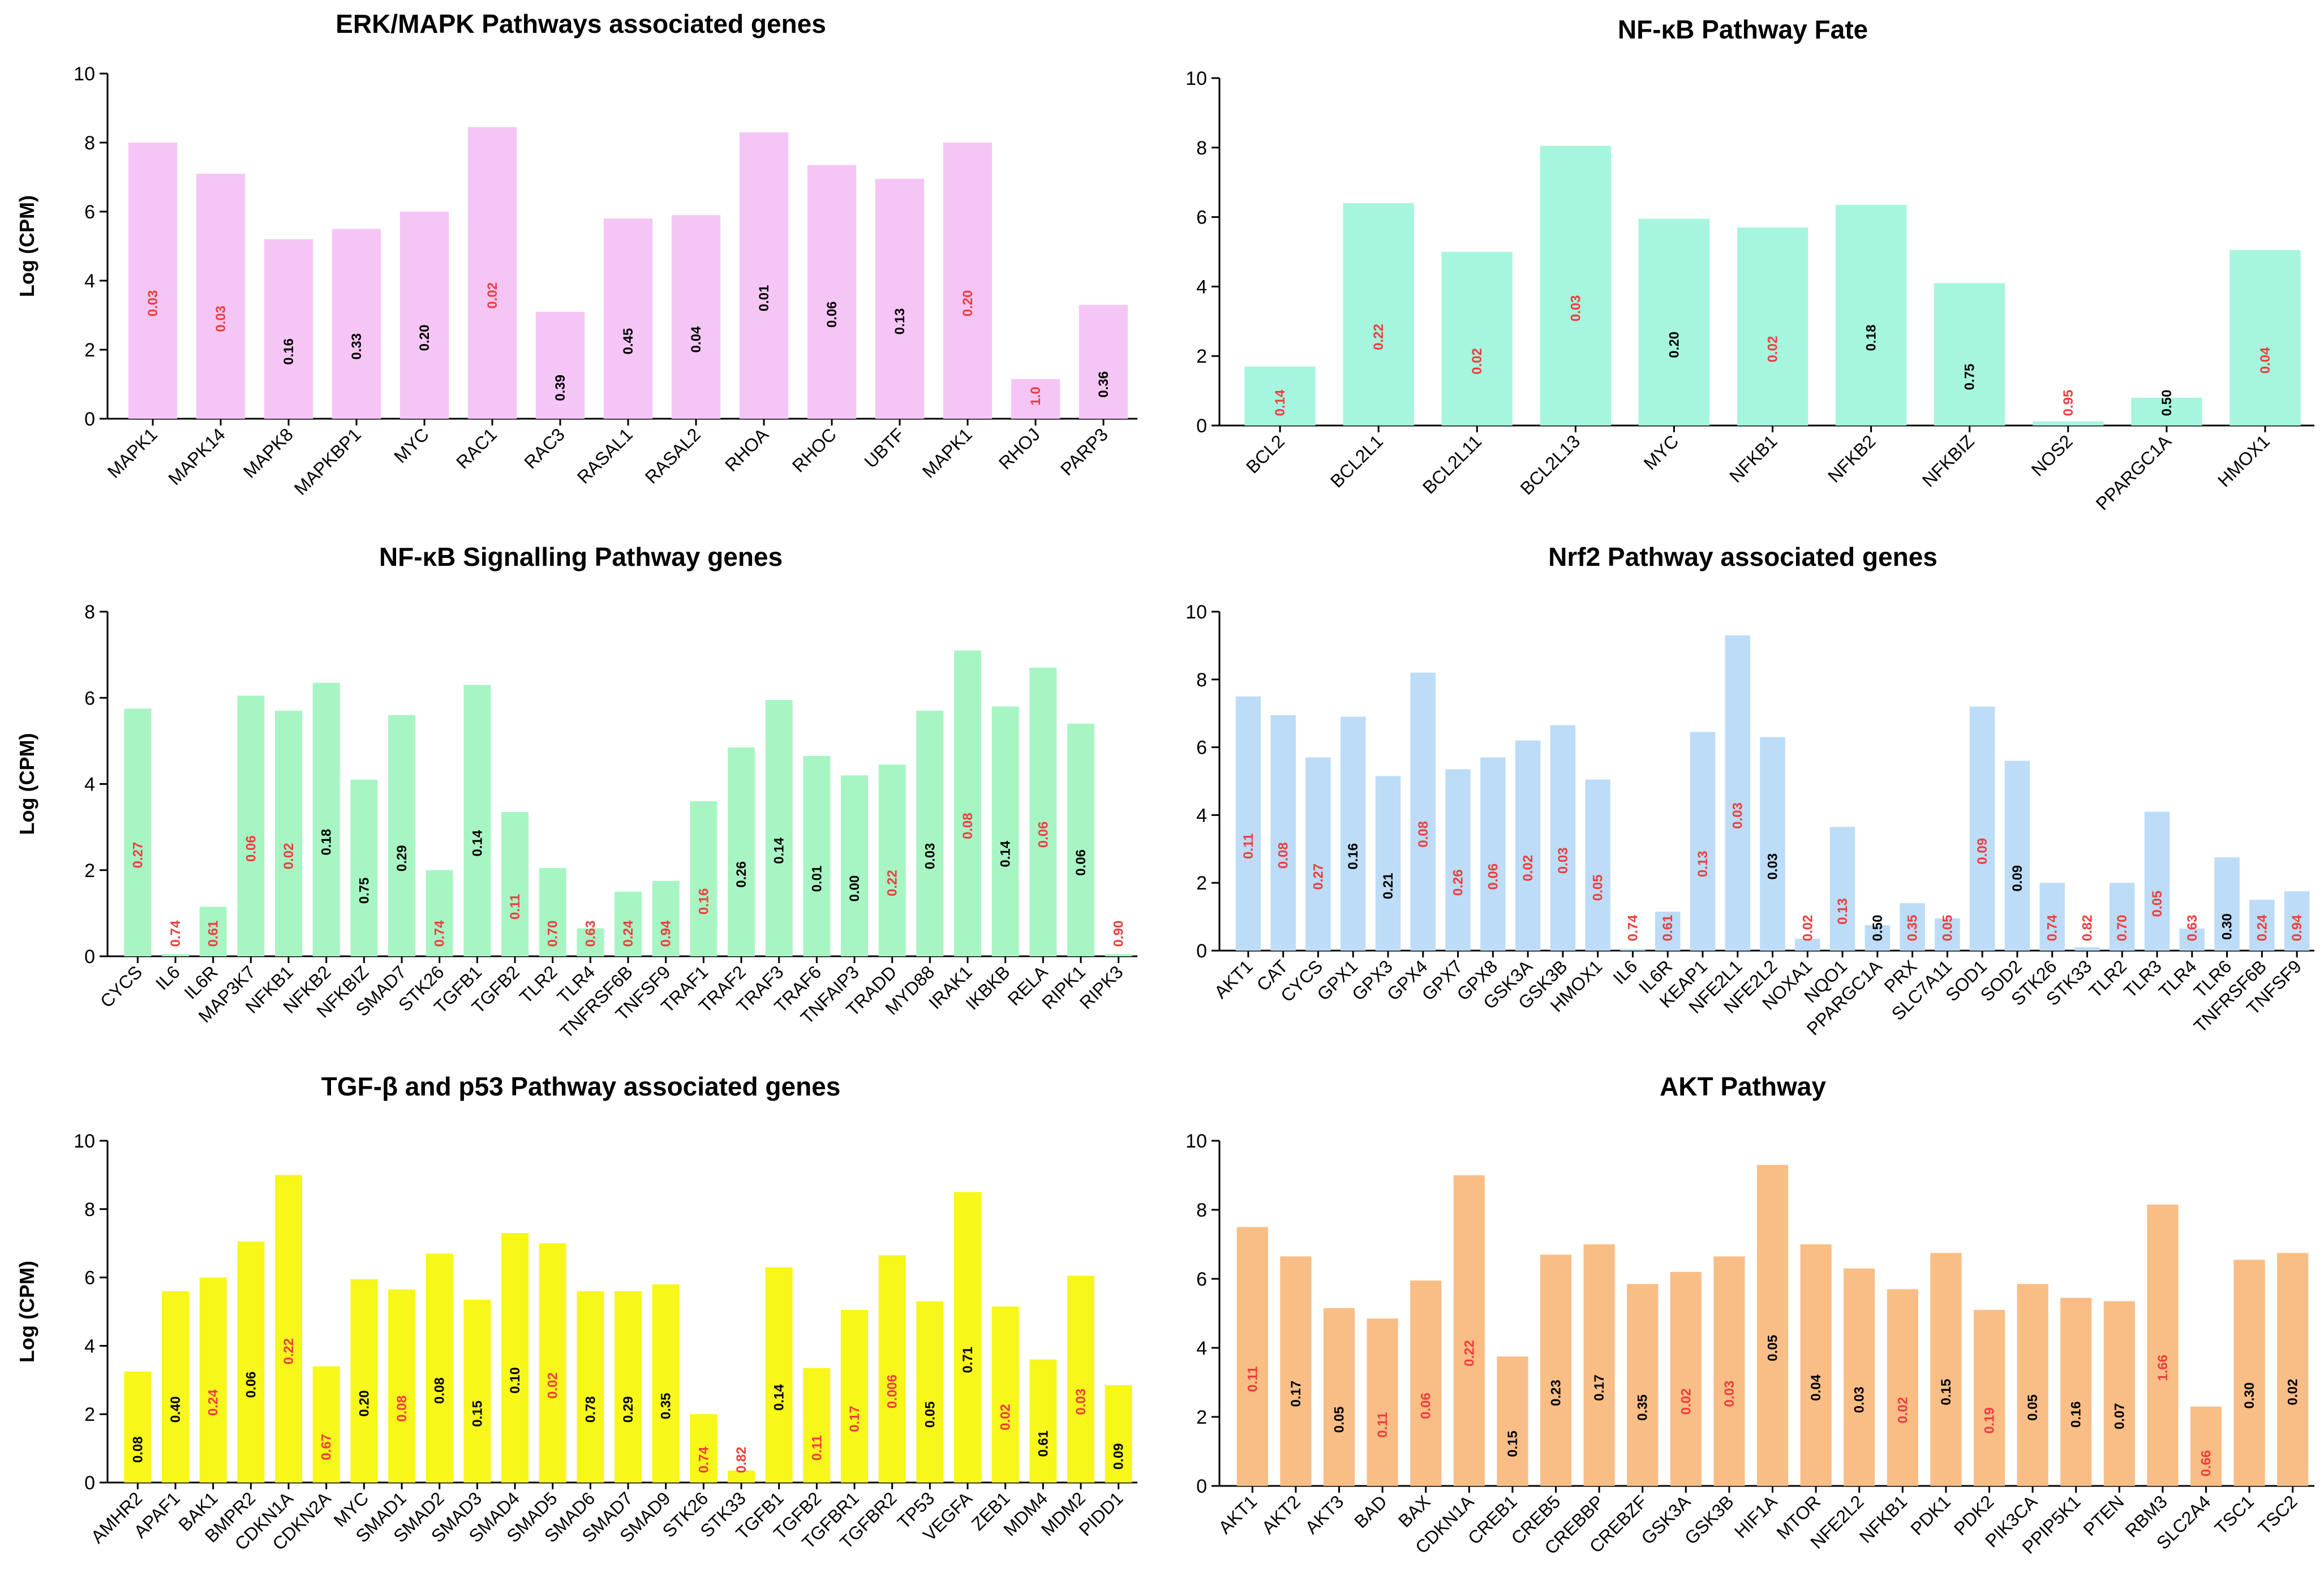 The height and width of the screenshot is (1594, 2324). Describe the element at coordinates (1851, 458) in the screenshot. I see `x-tick-label: NFKB2` at that location.